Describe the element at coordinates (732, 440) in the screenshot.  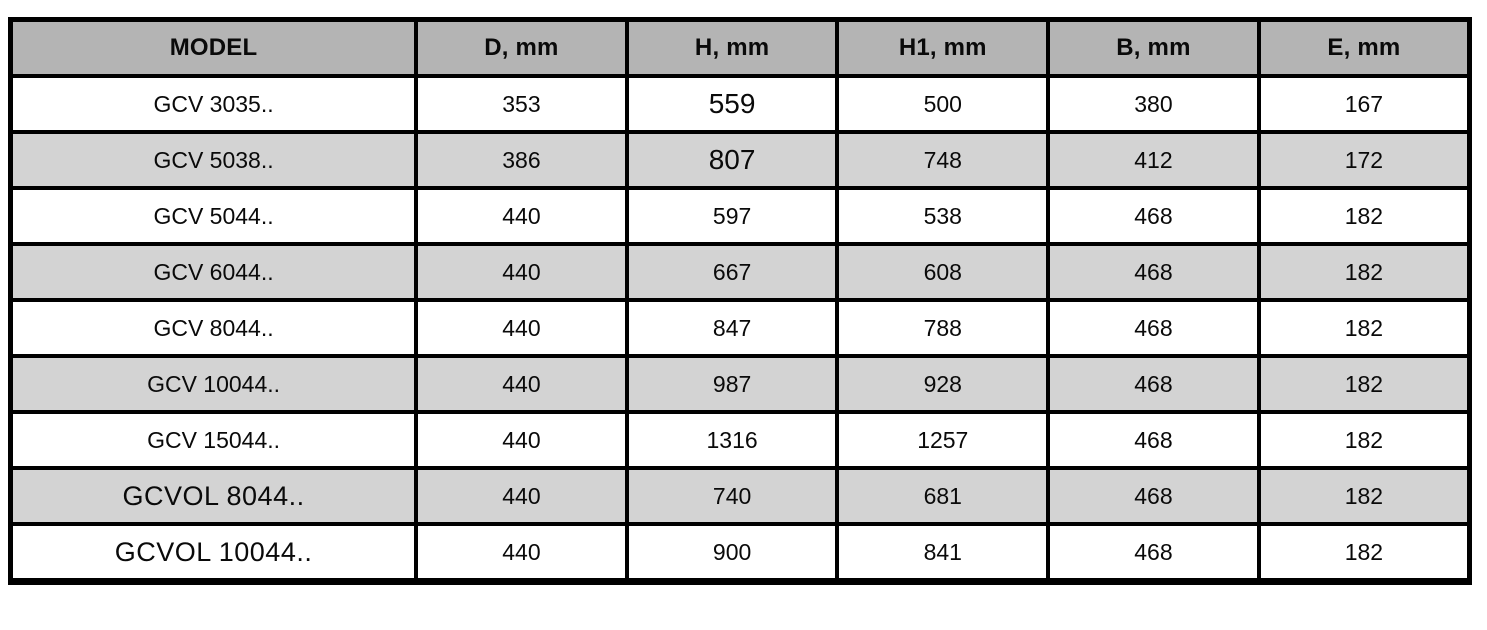
I see `value-cell-h: 1316` at that location.